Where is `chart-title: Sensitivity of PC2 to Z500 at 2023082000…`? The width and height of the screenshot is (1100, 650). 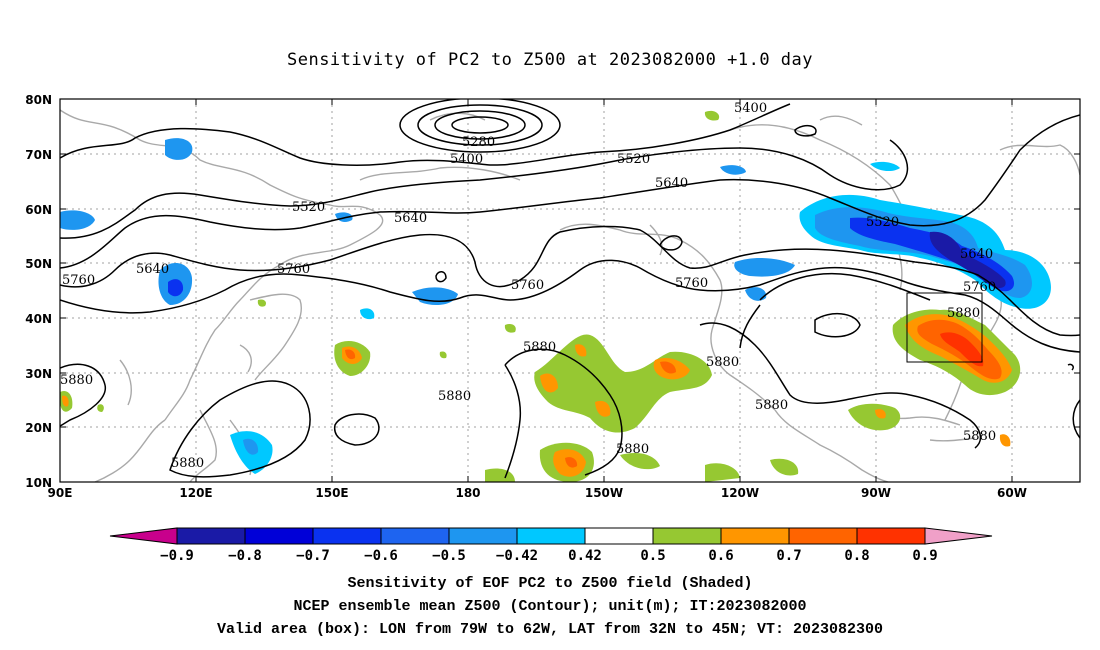
chart-title: Sensitivity of PC2 to Z500 at 2023082000… is located at coordinates (549, 60).